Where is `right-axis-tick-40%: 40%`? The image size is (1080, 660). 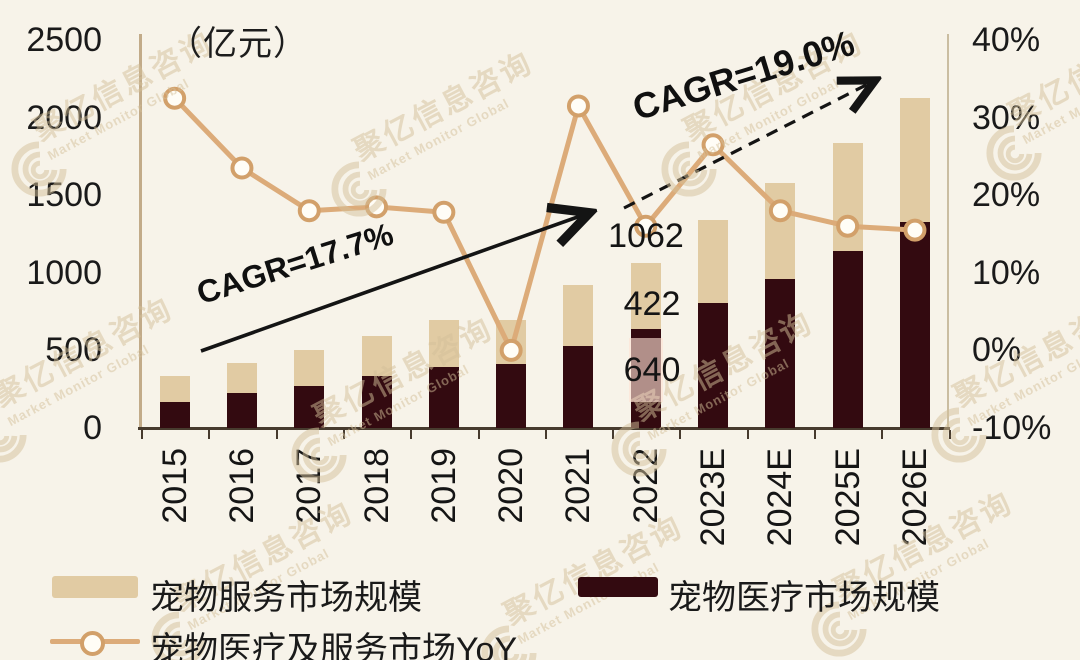 right-axis-tick-40%: 40% is located at coordinates (1006, 40).